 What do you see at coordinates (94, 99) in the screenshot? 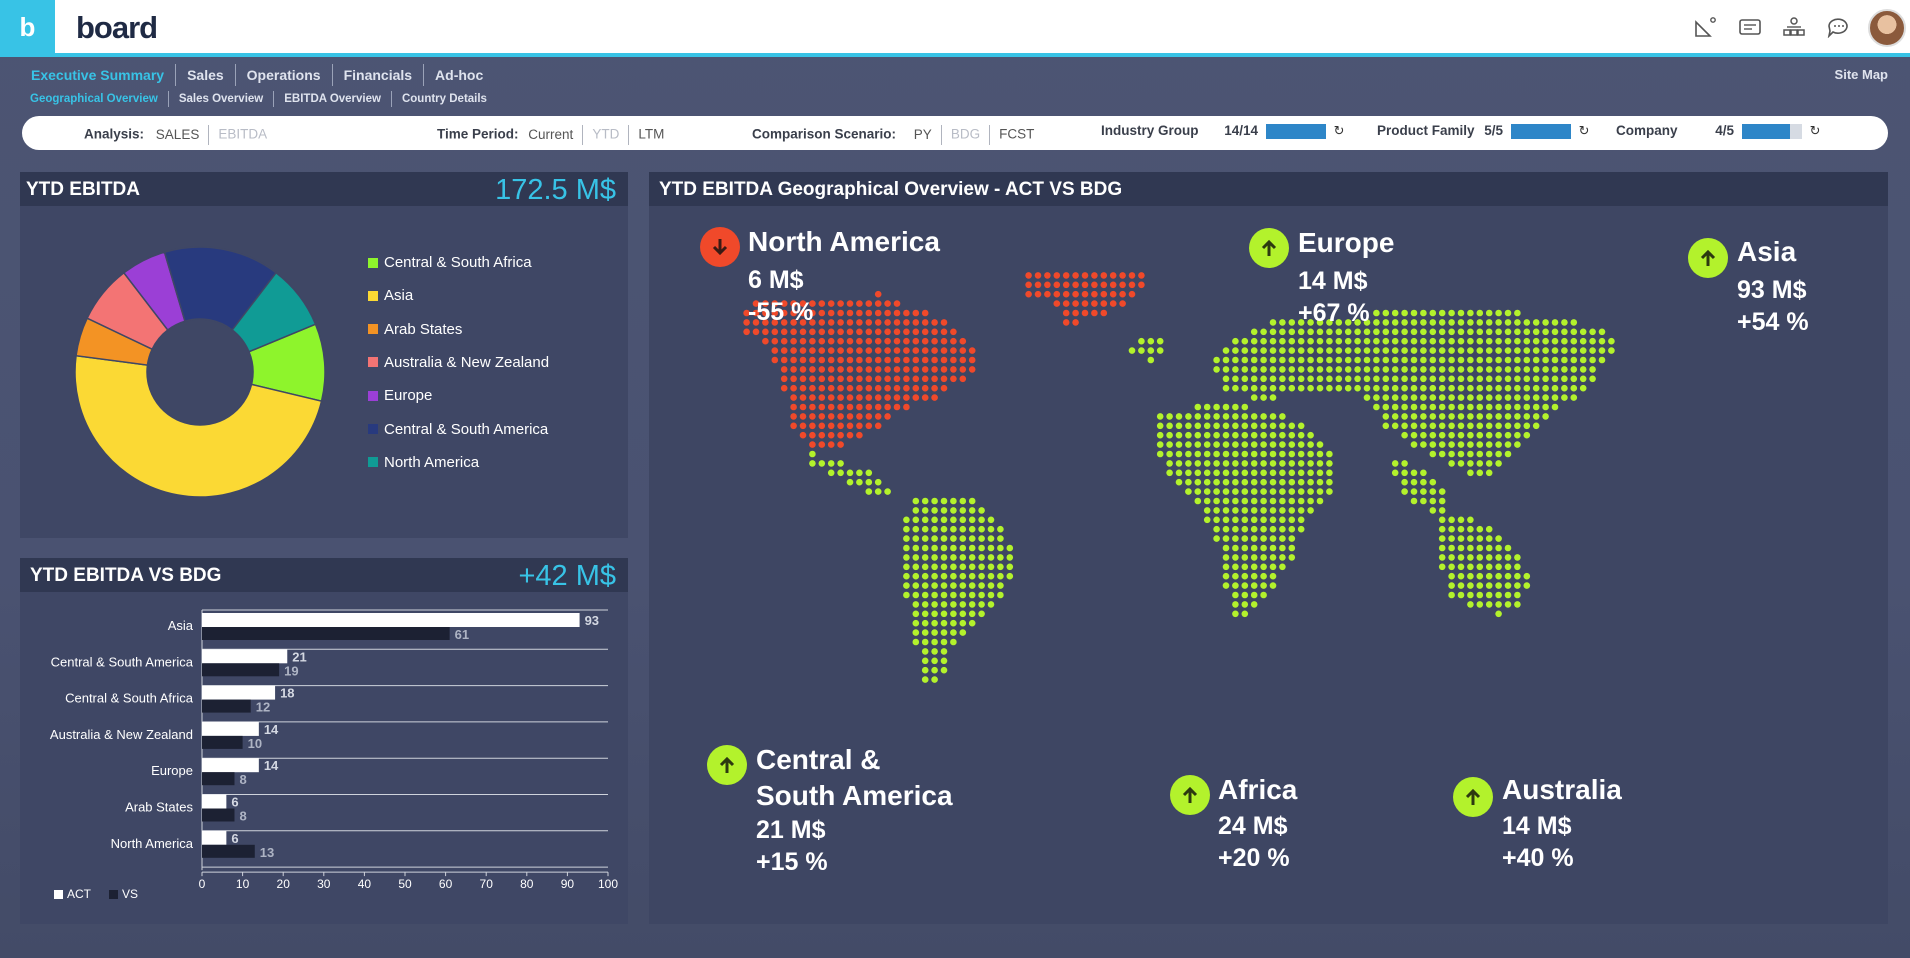
I see `subtab-geographical-overview: Geographical Overview` at bounding box center [94, 99].